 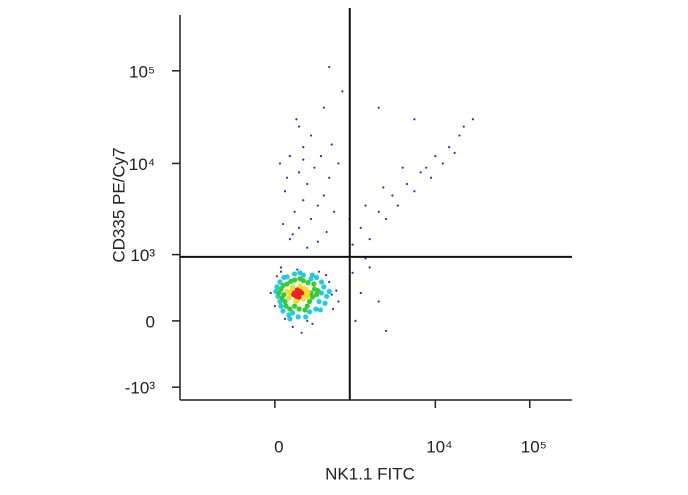 What do you see at coordinates (118, 204) in the screenshot?
I see `y-axis-title: CD335 PE/Cy7` at bounding box center [118, 204].